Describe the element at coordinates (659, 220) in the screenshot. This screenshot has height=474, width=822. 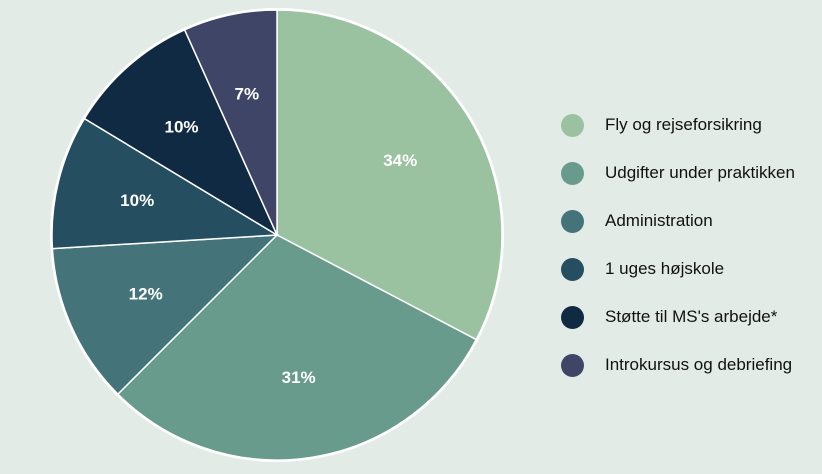
I see `legend-label: Administration` at that location.